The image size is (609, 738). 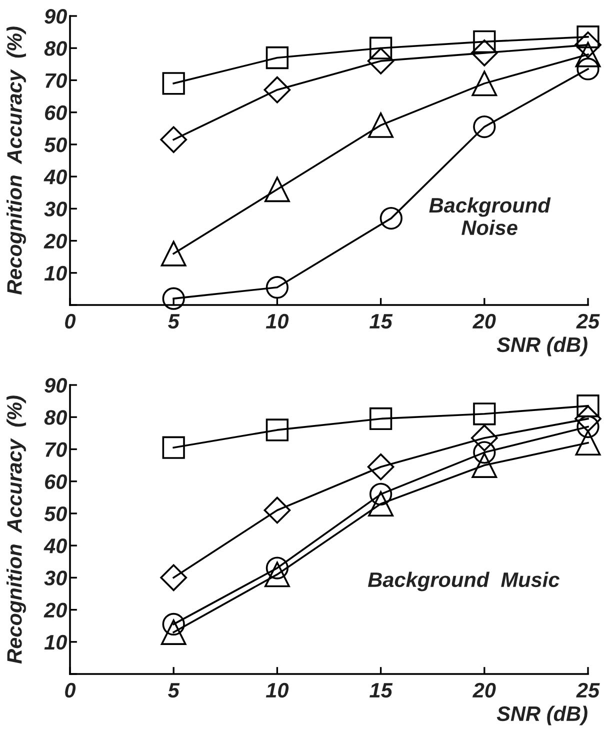 I want to click on annotation: Background Noise, so click(x=490, y=216).